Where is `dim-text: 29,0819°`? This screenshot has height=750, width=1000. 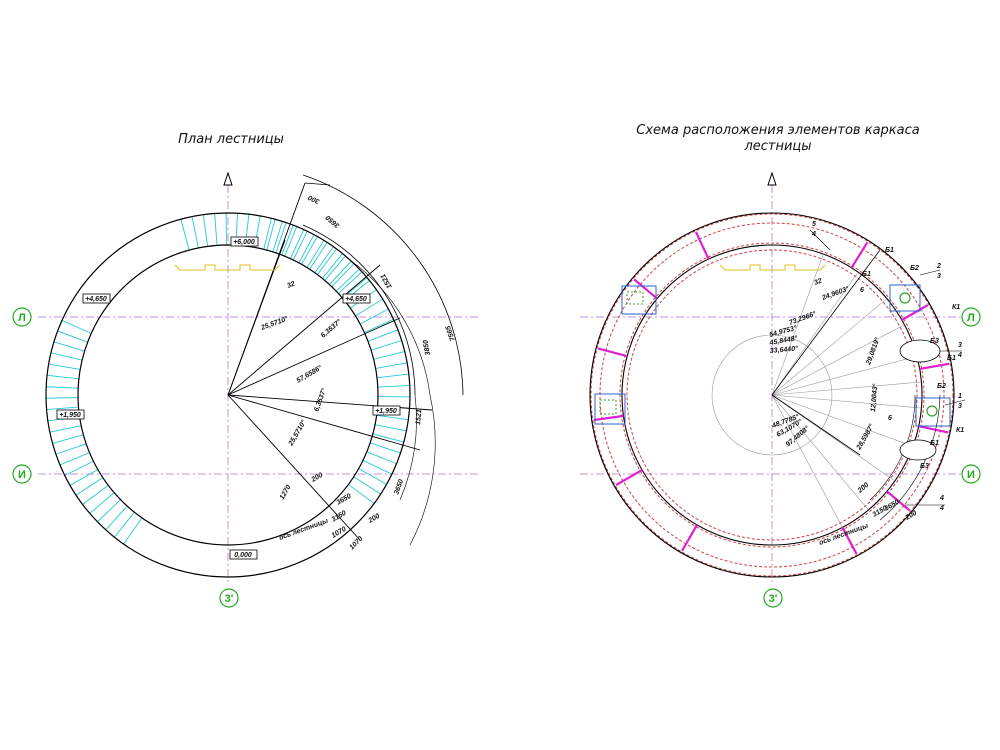
dim-text: 29,0819° is located at coordinates (873, 351).